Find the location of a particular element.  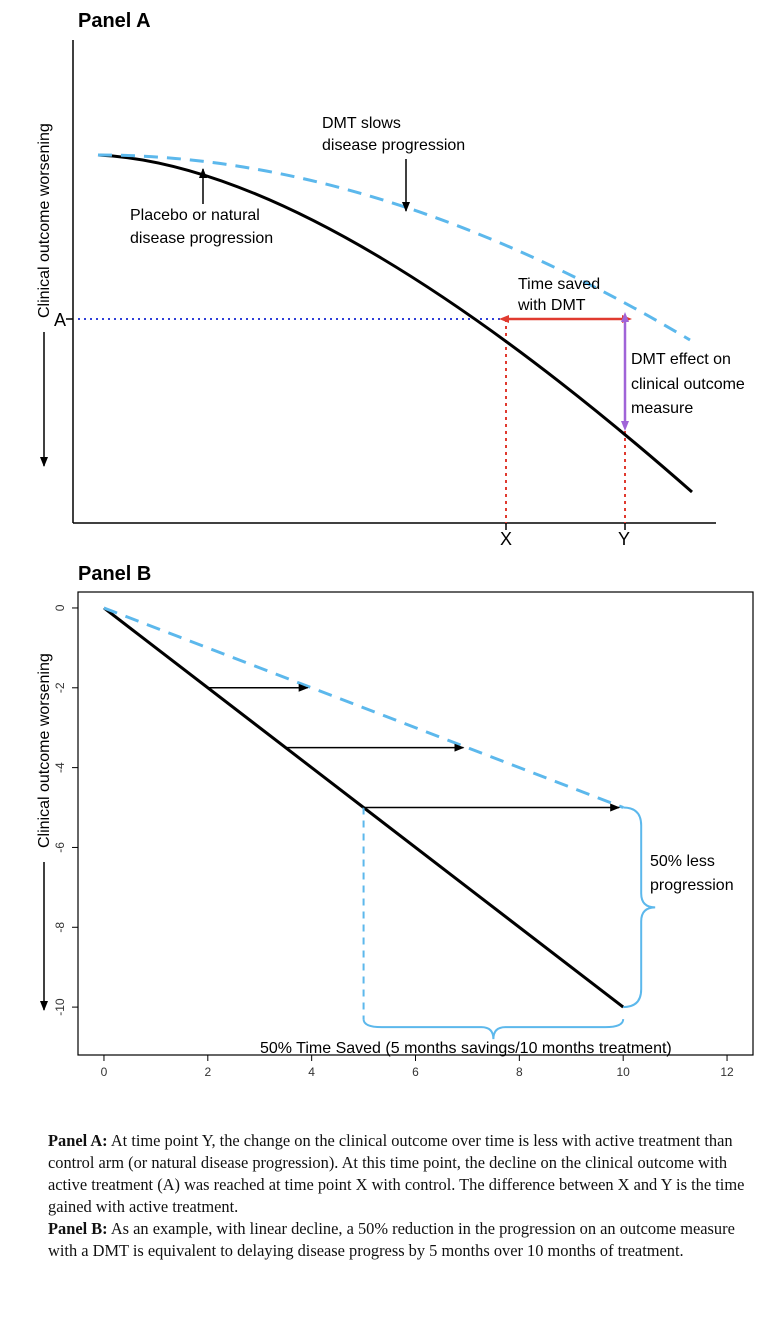

panel-a-time-saved-label-1: Time saved is located at coordinates (559, 284).